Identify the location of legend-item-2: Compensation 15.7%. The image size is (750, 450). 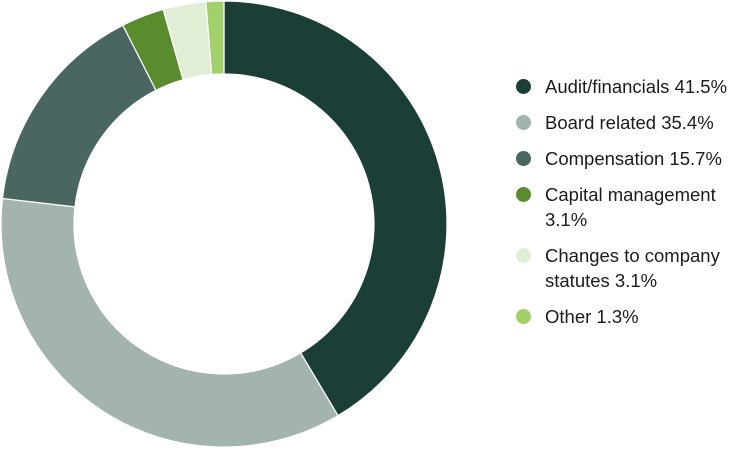
(631, 158).